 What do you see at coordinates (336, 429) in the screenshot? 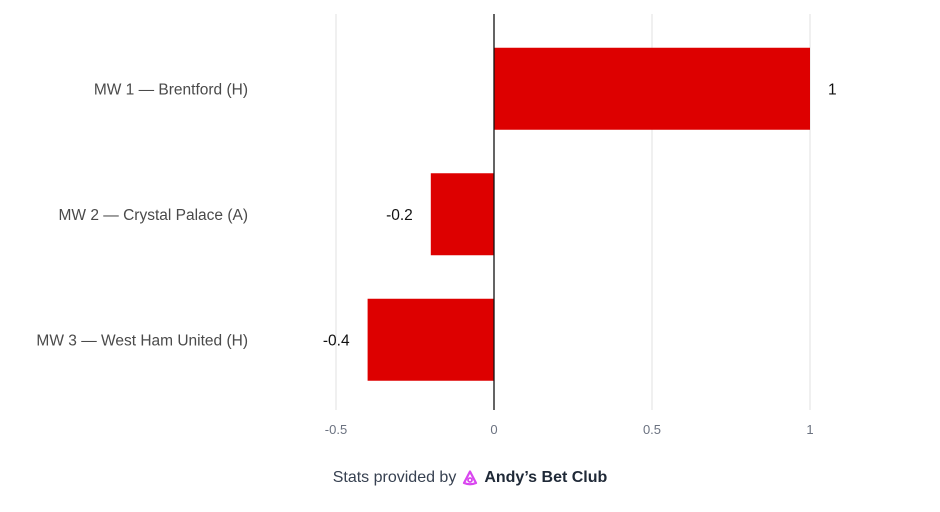
I see `x-tick-label: -0.5` at bounding box center [336, 429].